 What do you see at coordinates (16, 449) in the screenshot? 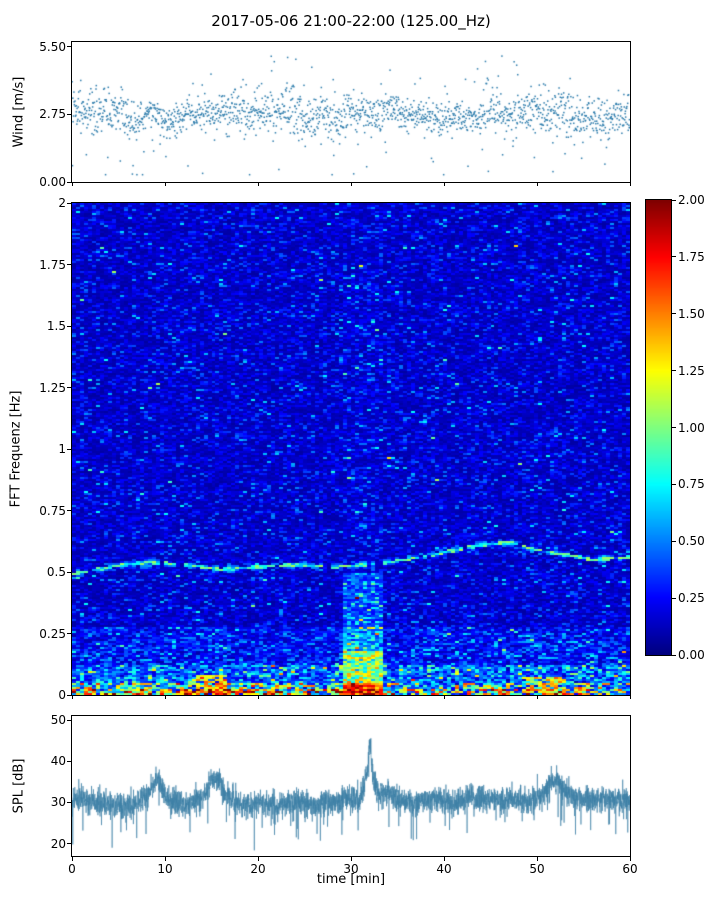
I see `spectrogram-ylabel: FFT Frequenz [Hz]` at bounding box center [16, 449].